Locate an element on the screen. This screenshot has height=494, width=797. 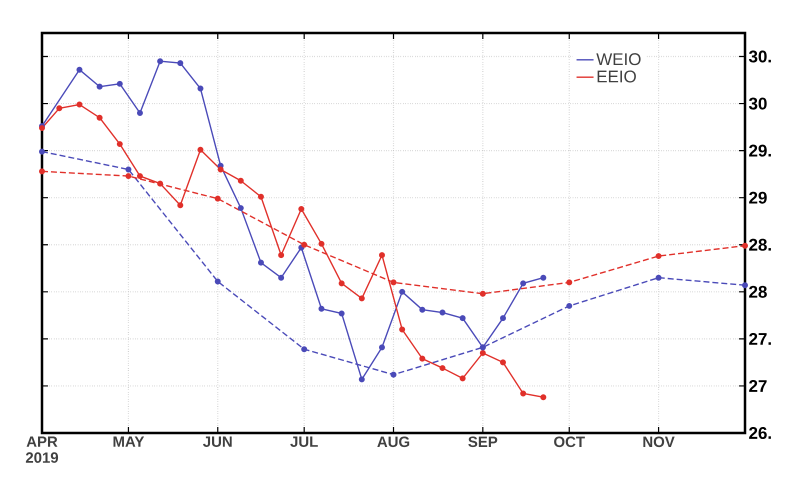
y-tick-label: 26. is located at coordinates (760, 433).